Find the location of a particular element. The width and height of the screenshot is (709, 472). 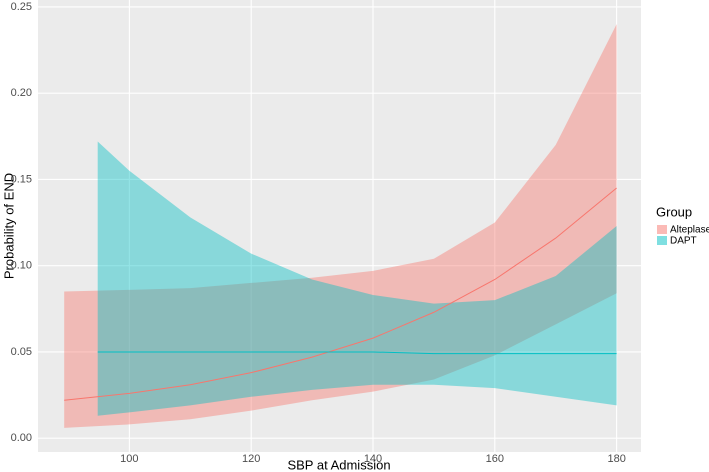

y-axis-title: Probability of END is located at coordinates (8, 226).